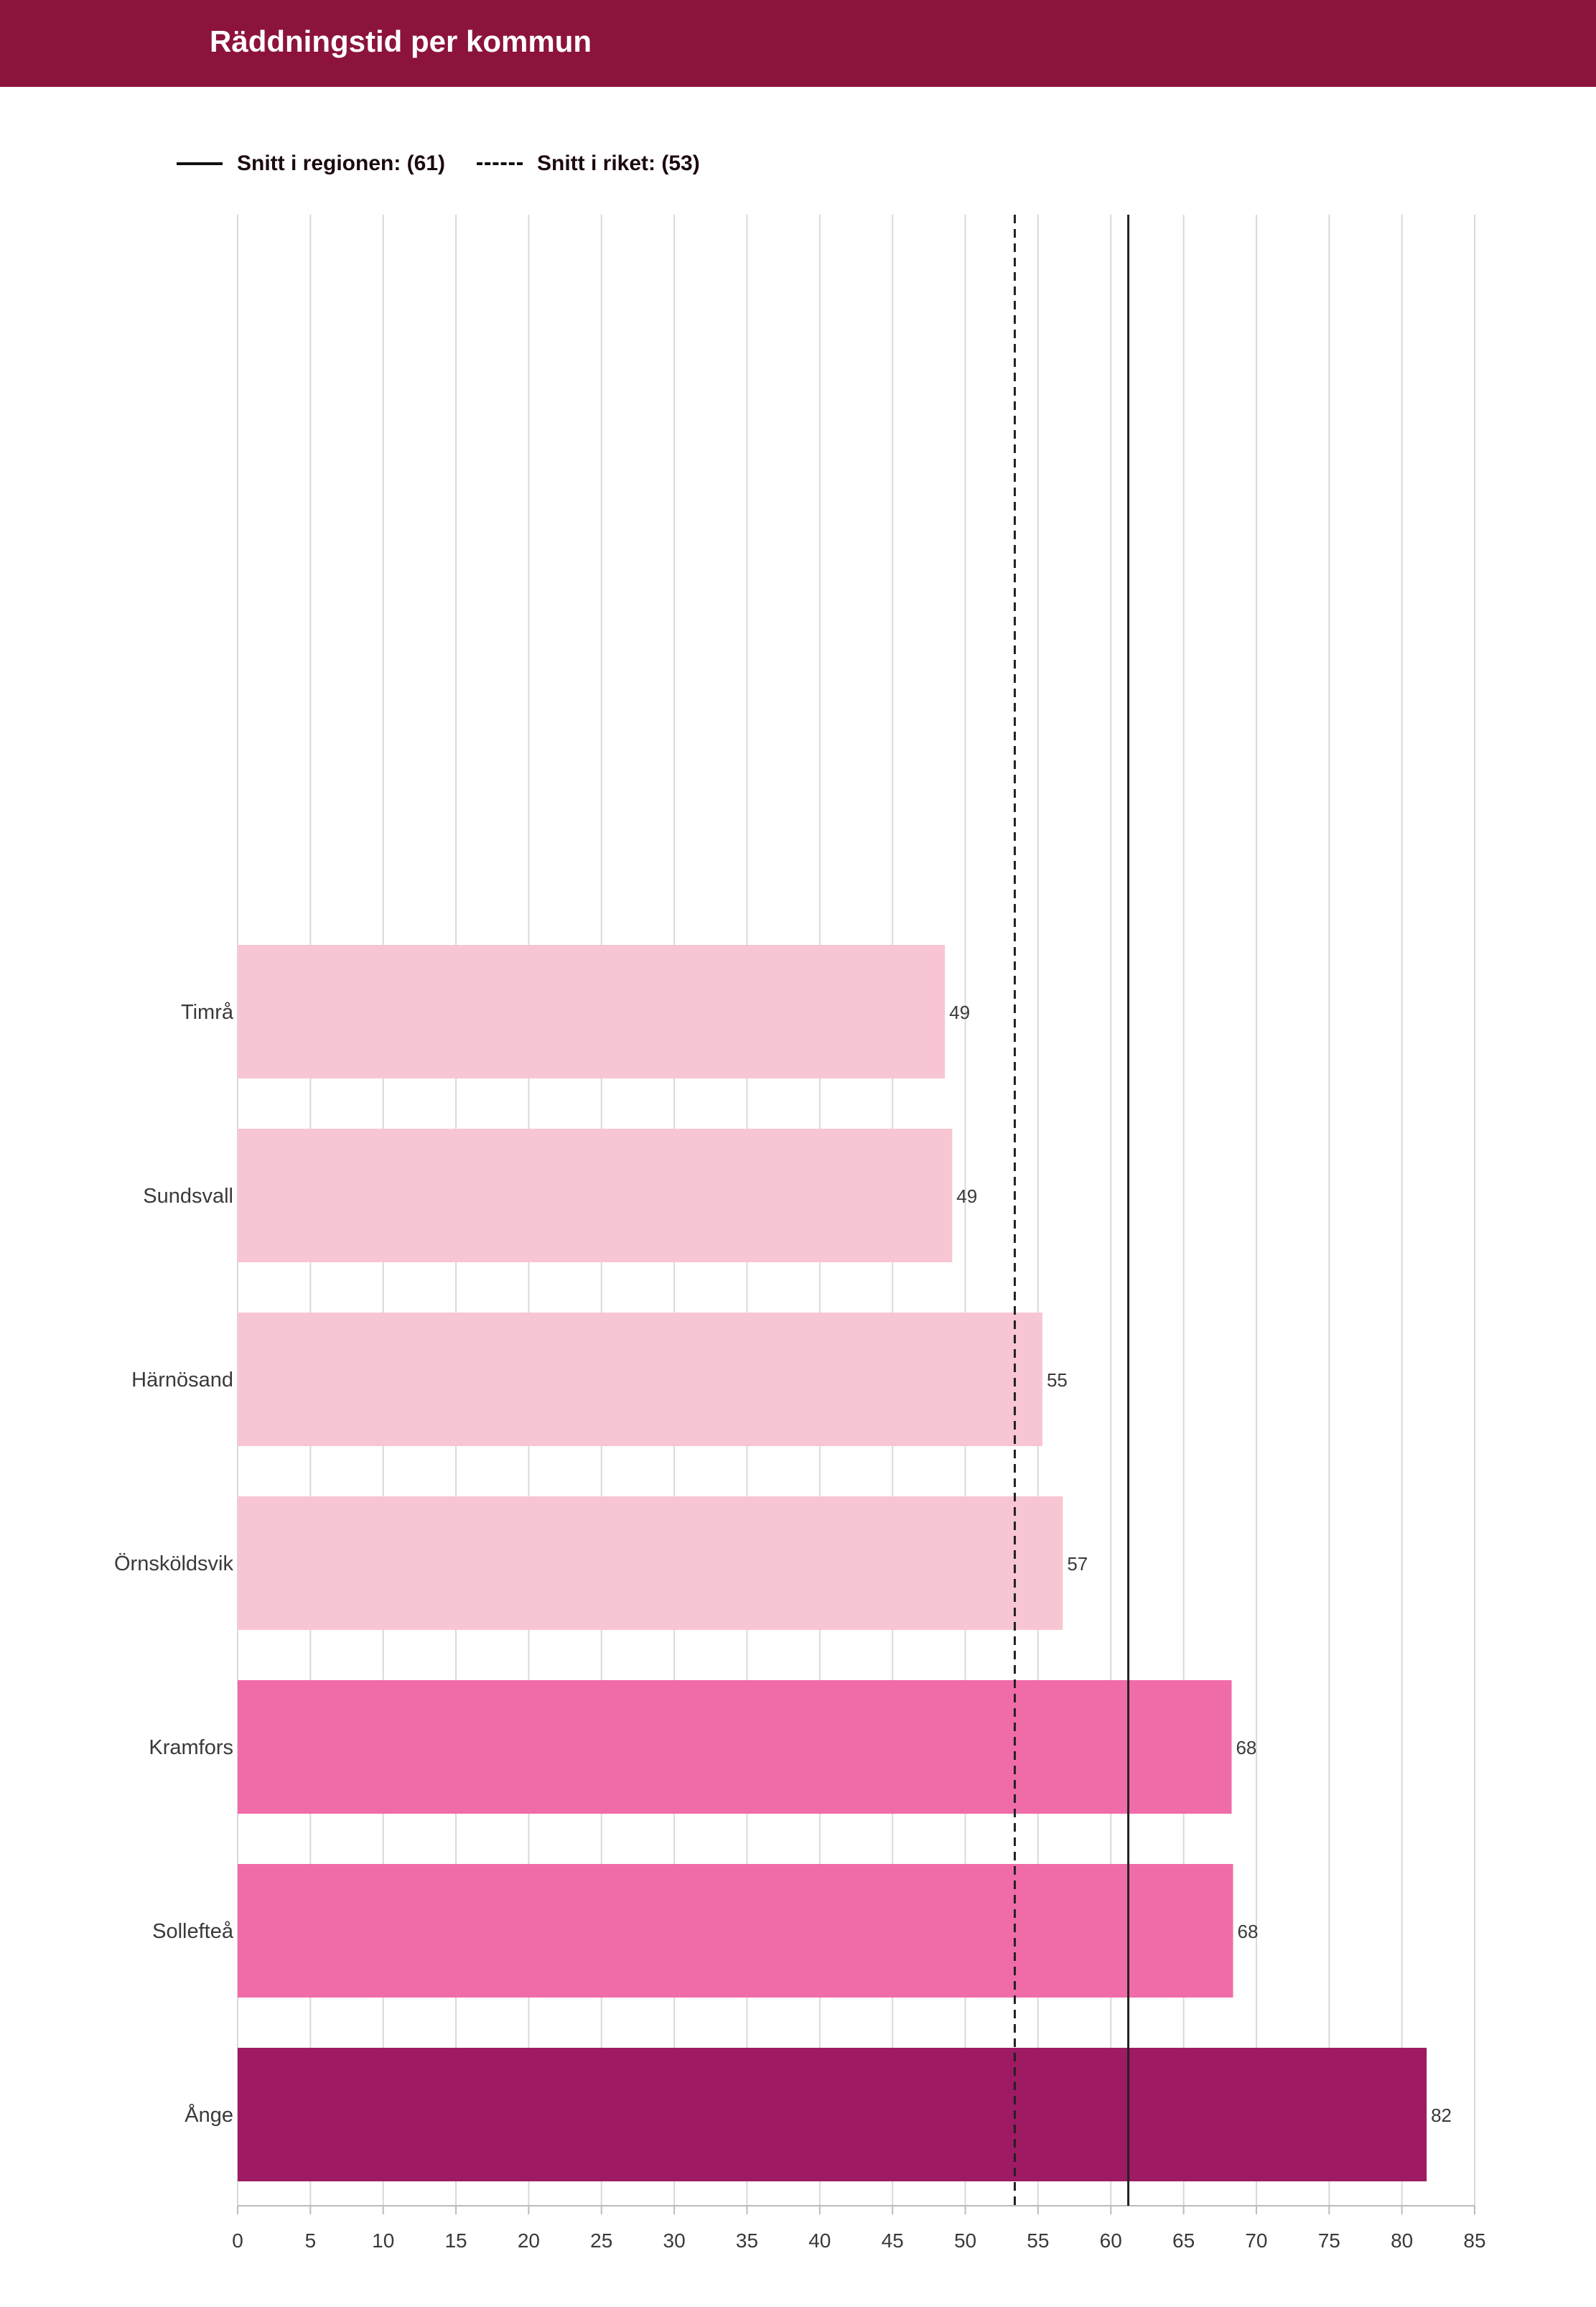 The height and width of the screenshot is (2307, 1596). Describe the element at coordinates (193, 1931) in the screenshot. I see `category-label-5: Sollefteå` at that location.